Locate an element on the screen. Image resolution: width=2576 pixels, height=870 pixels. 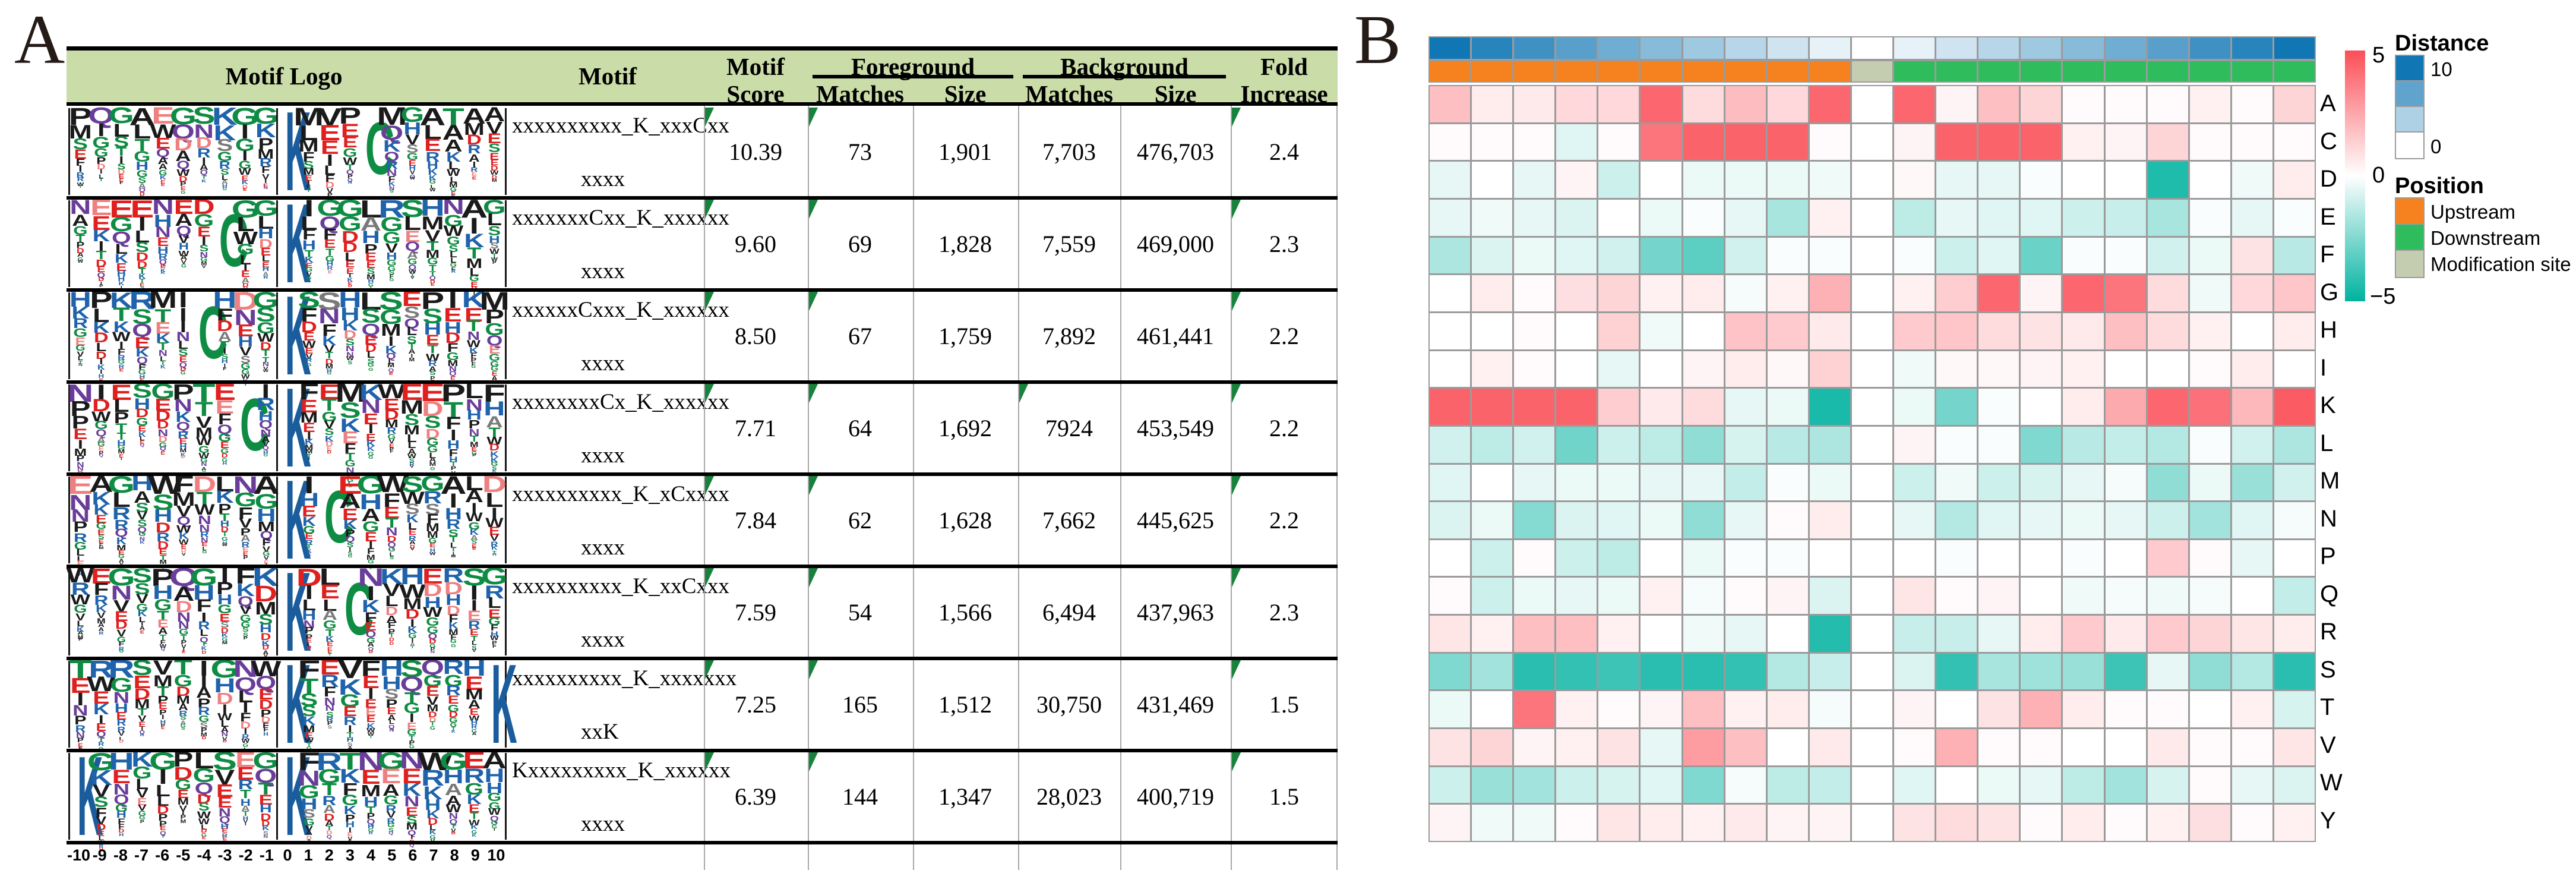
motif-text-line2: xxK is located at coordinates (600, 732).